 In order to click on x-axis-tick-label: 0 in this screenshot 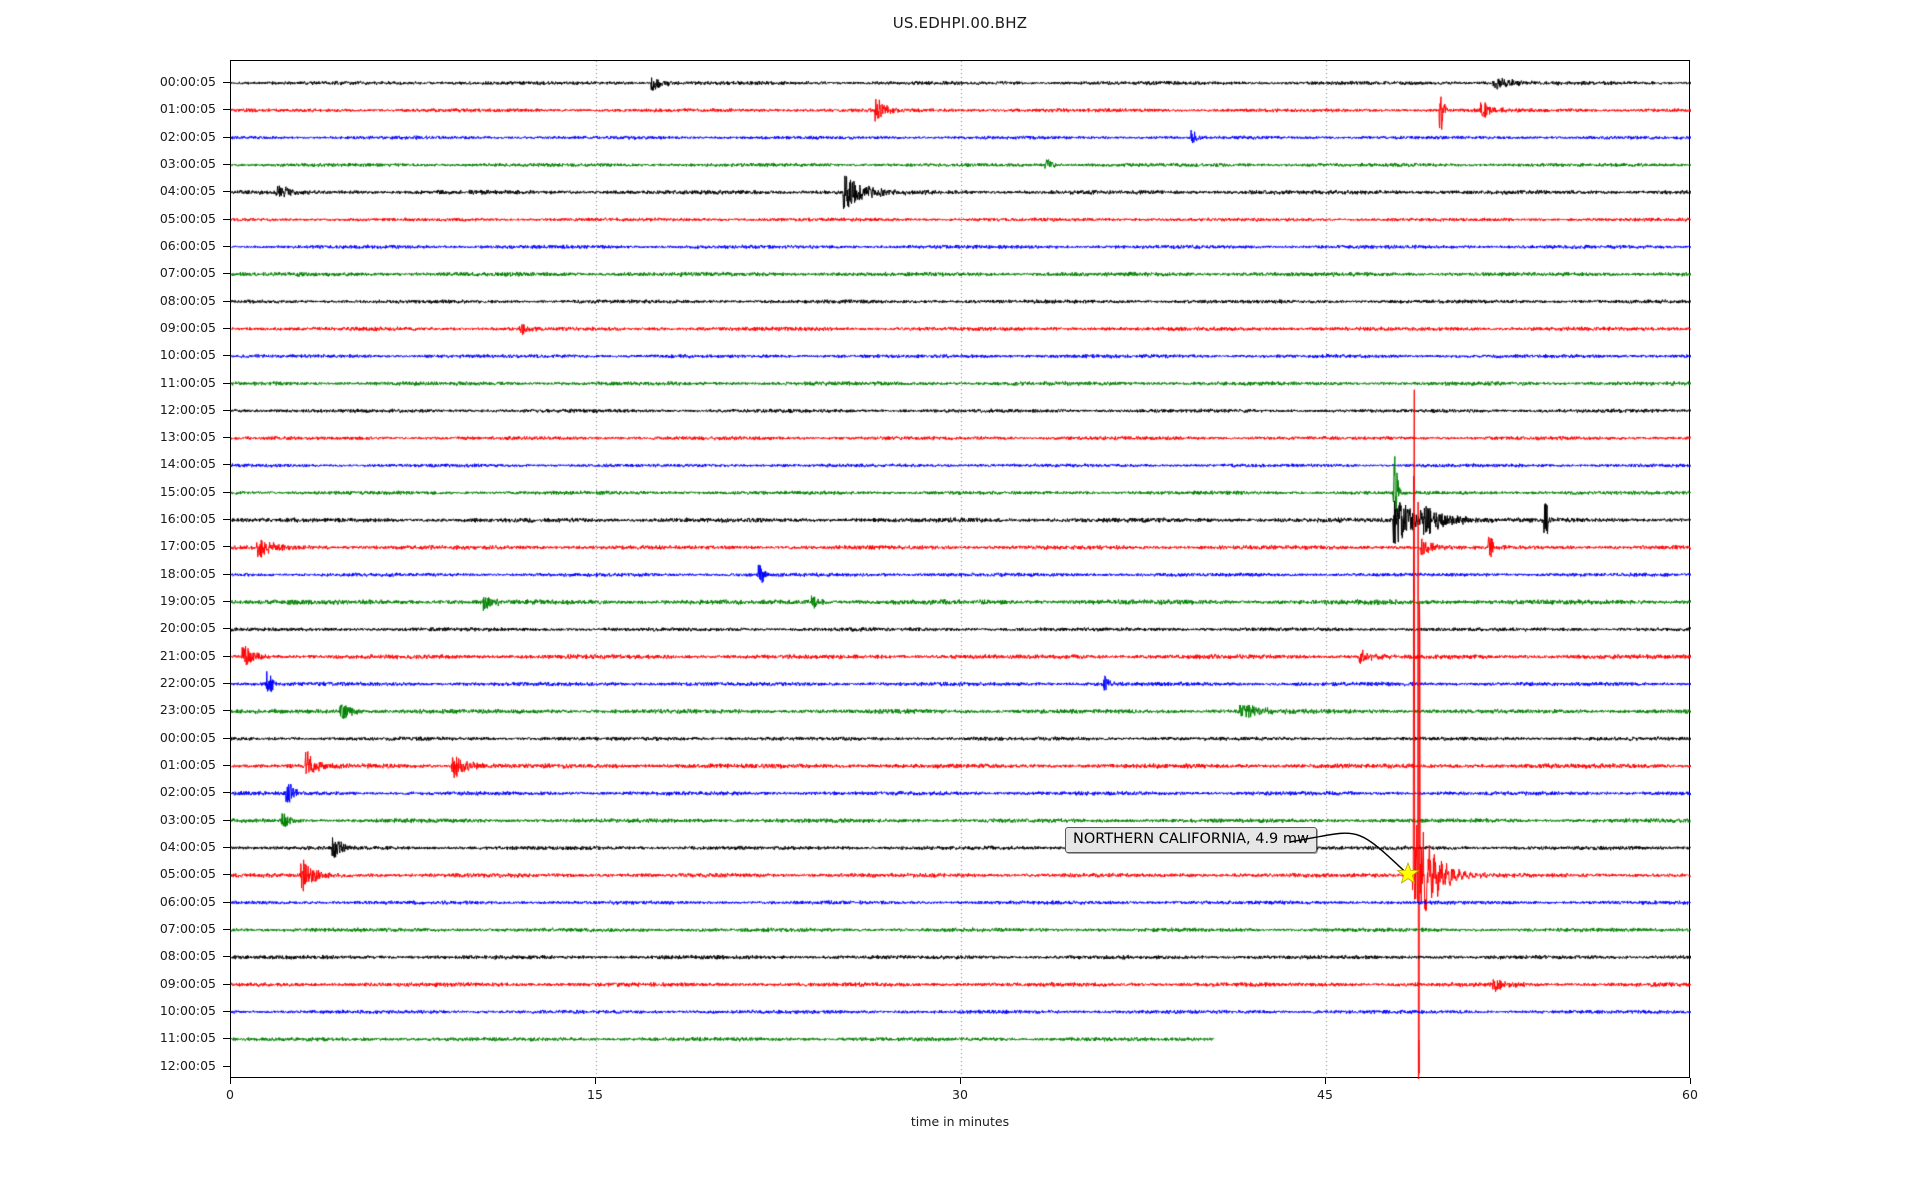, I will do `click(230, 1094)`.